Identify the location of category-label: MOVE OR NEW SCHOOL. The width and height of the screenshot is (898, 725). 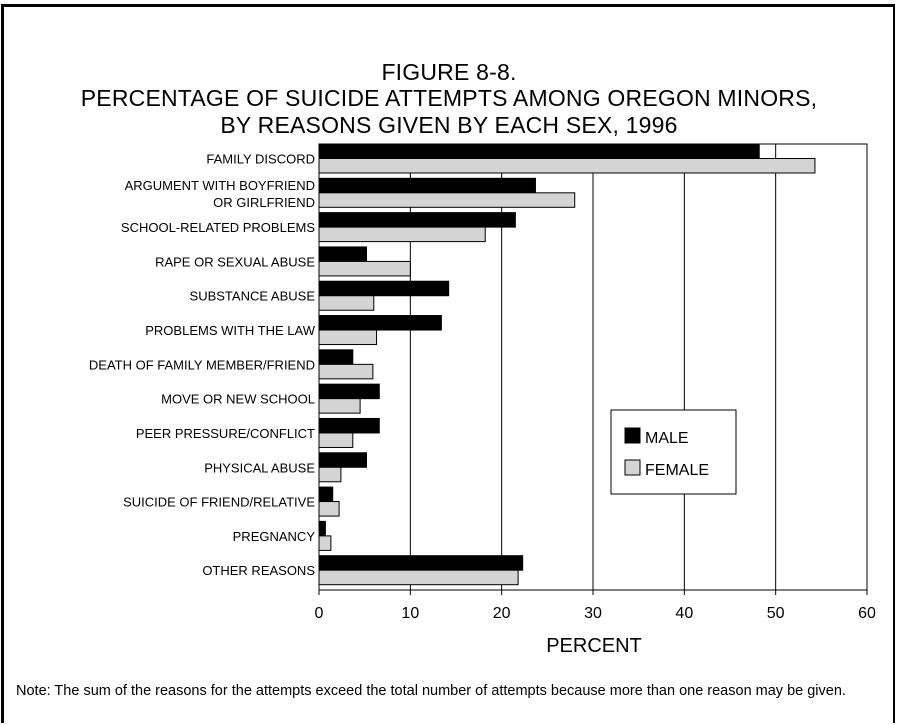
(238, 399).